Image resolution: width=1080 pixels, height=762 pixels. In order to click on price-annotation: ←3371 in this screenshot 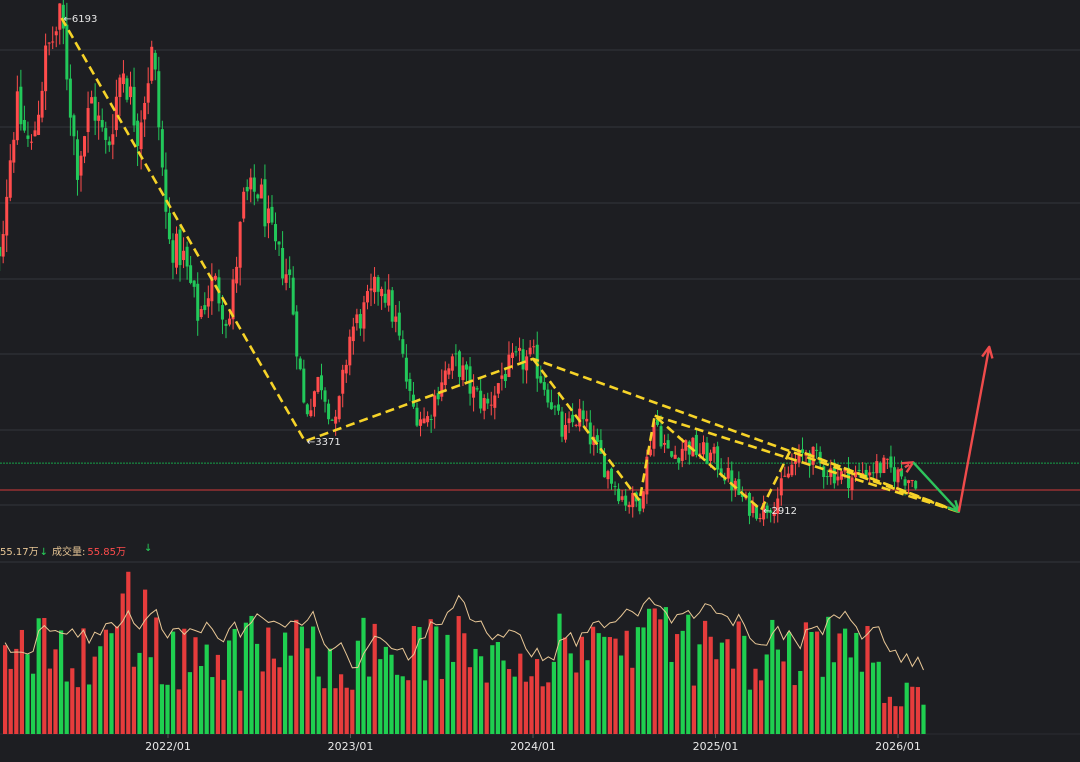, I will do `click(324, 442)`.